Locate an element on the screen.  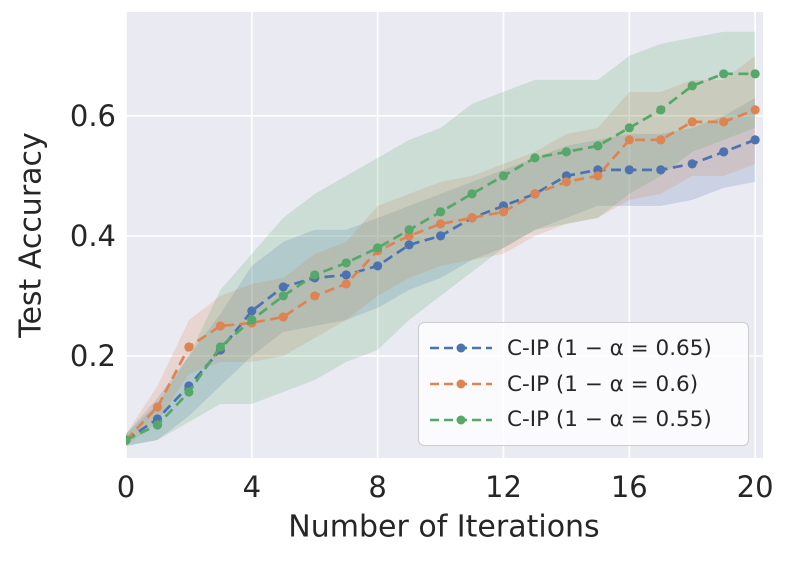
legend-item: C-IP (1 − α = 0.55) is located at coordinates (583, 419).